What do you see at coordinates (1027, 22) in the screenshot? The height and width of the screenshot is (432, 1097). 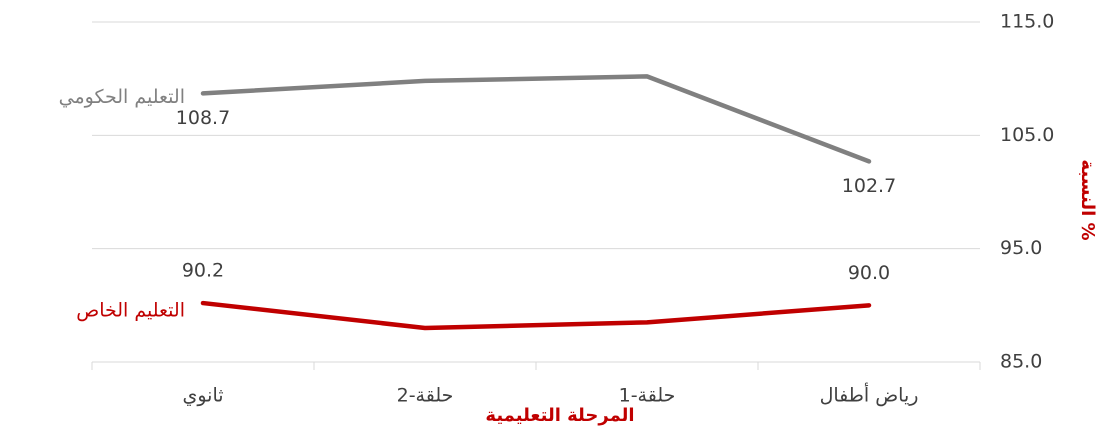 I see `y-tick-label: 115.0` at bounding box center [1027, 22].